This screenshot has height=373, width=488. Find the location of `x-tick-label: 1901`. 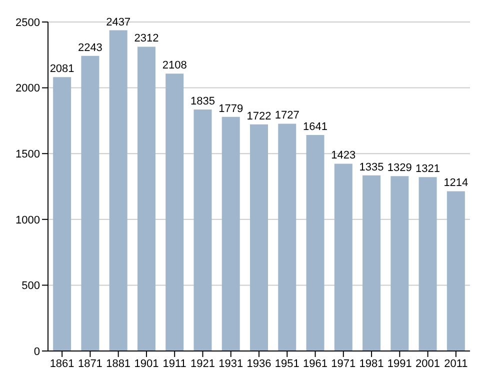

x-tick-label: 1901 is located at coordinates (146, 364).